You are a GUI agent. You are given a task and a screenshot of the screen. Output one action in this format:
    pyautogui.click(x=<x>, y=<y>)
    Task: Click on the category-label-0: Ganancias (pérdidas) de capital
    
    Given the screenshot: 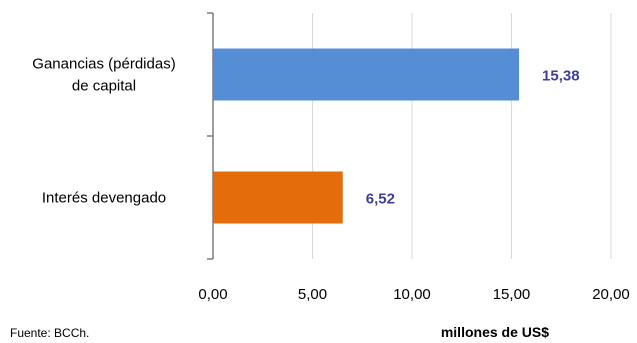 What is the action you would take?
    pyautogui.click(x=103, y=75)
    